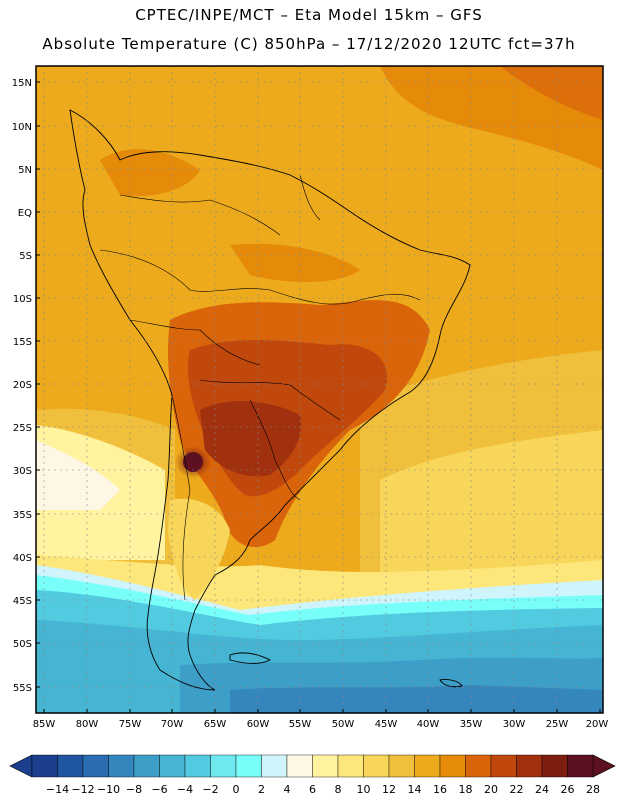 Image resolution: width=618 pixels, height=800 pixels. I want to click on colorbar-label: 20, so click(491, 789).